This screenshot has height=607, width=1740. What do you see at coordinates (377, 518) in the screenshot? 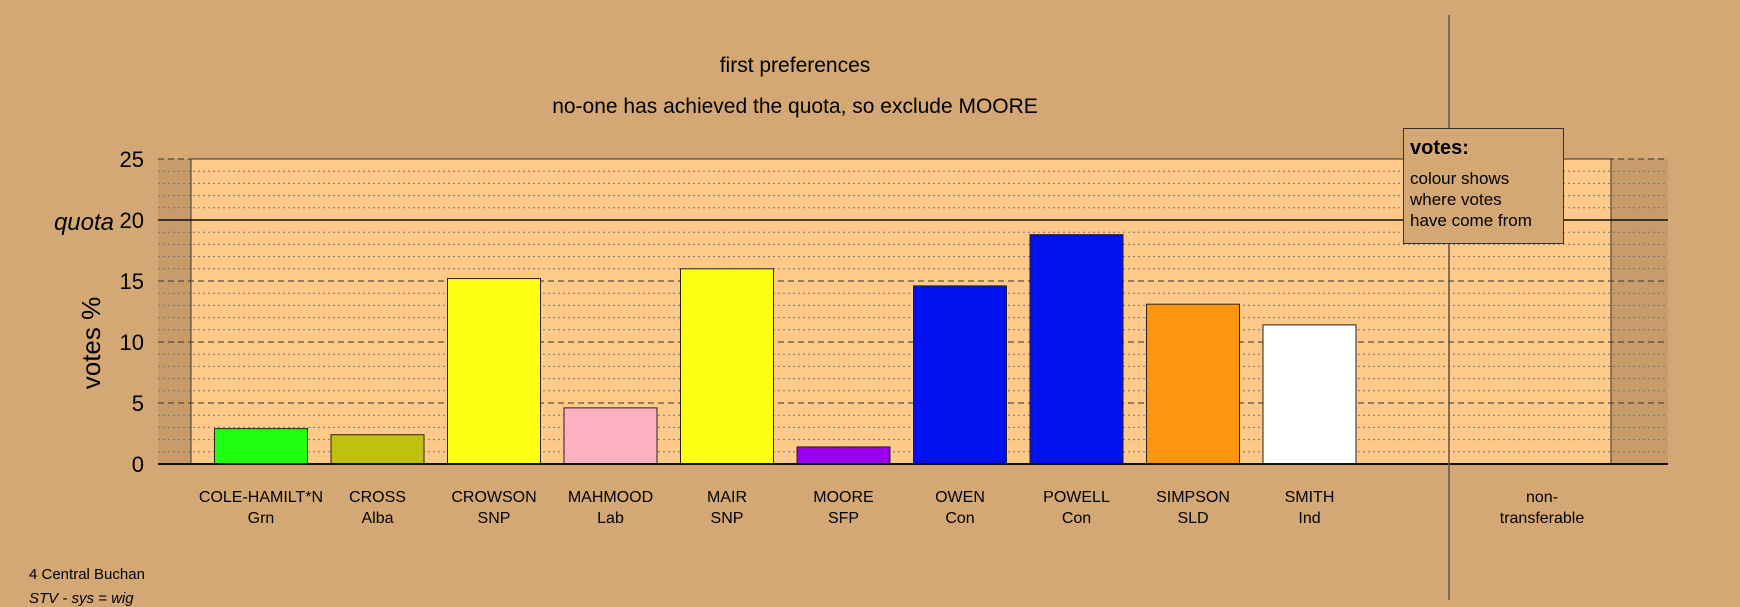
I see `candidate-party-label: Alba` at bounding box center [377, 518].